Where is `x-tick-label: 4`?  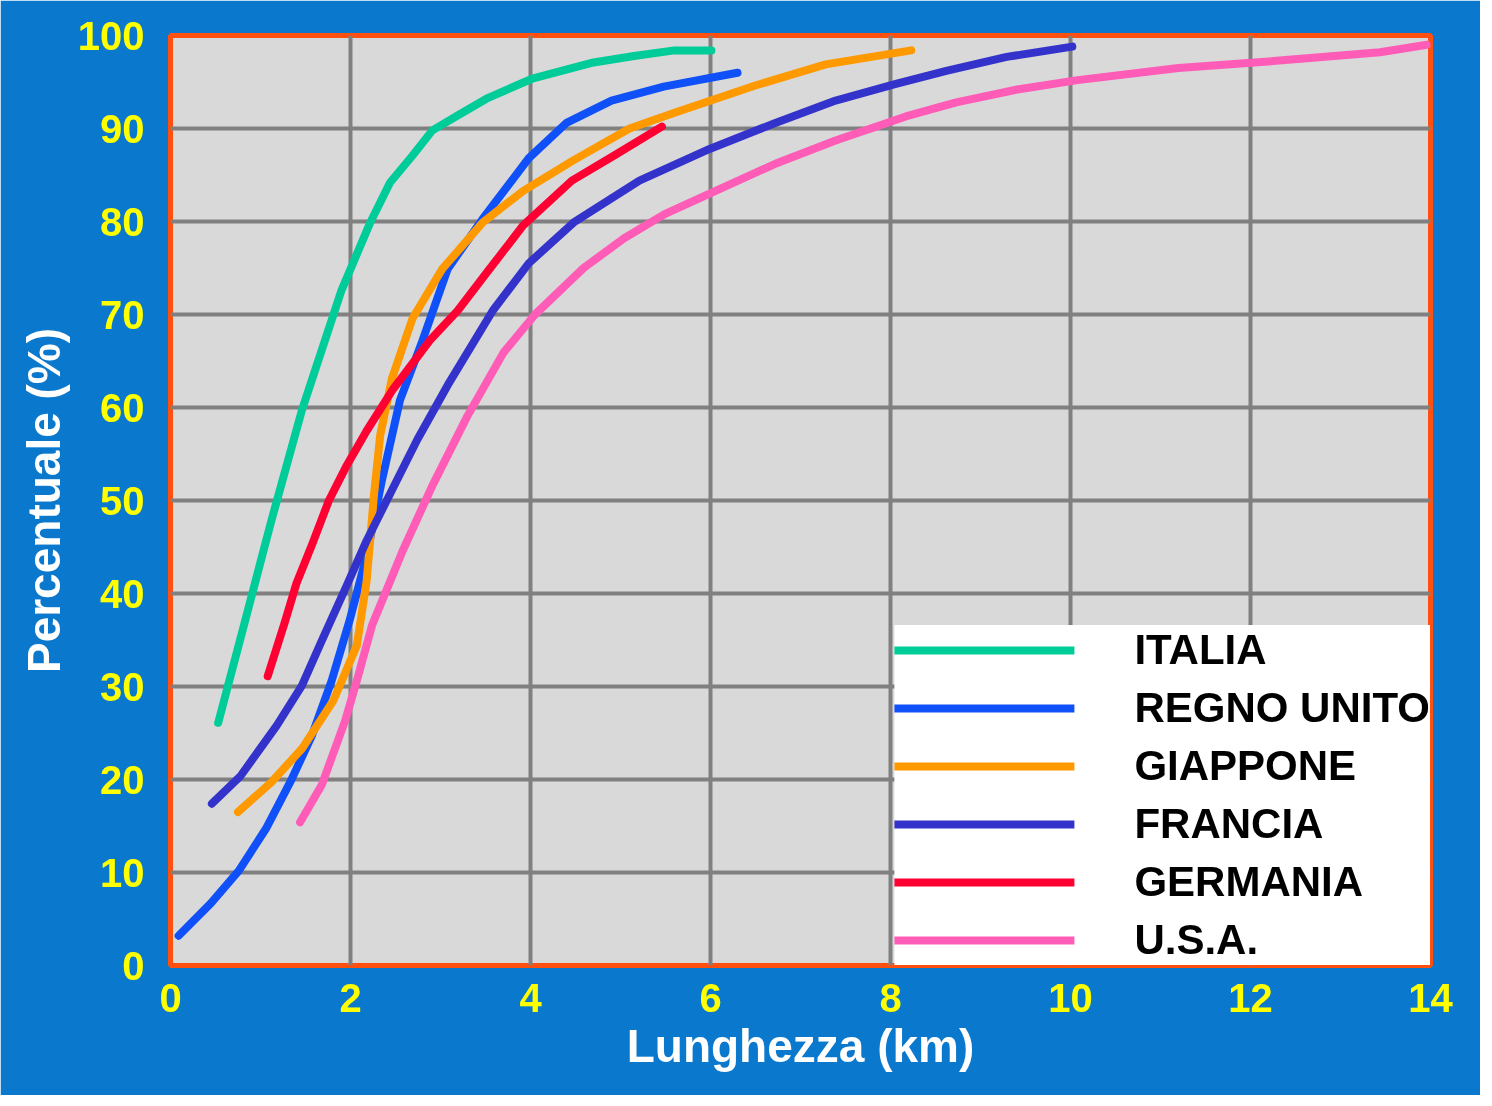 x-tick-label: 4 is located at coordinates (531, 997).